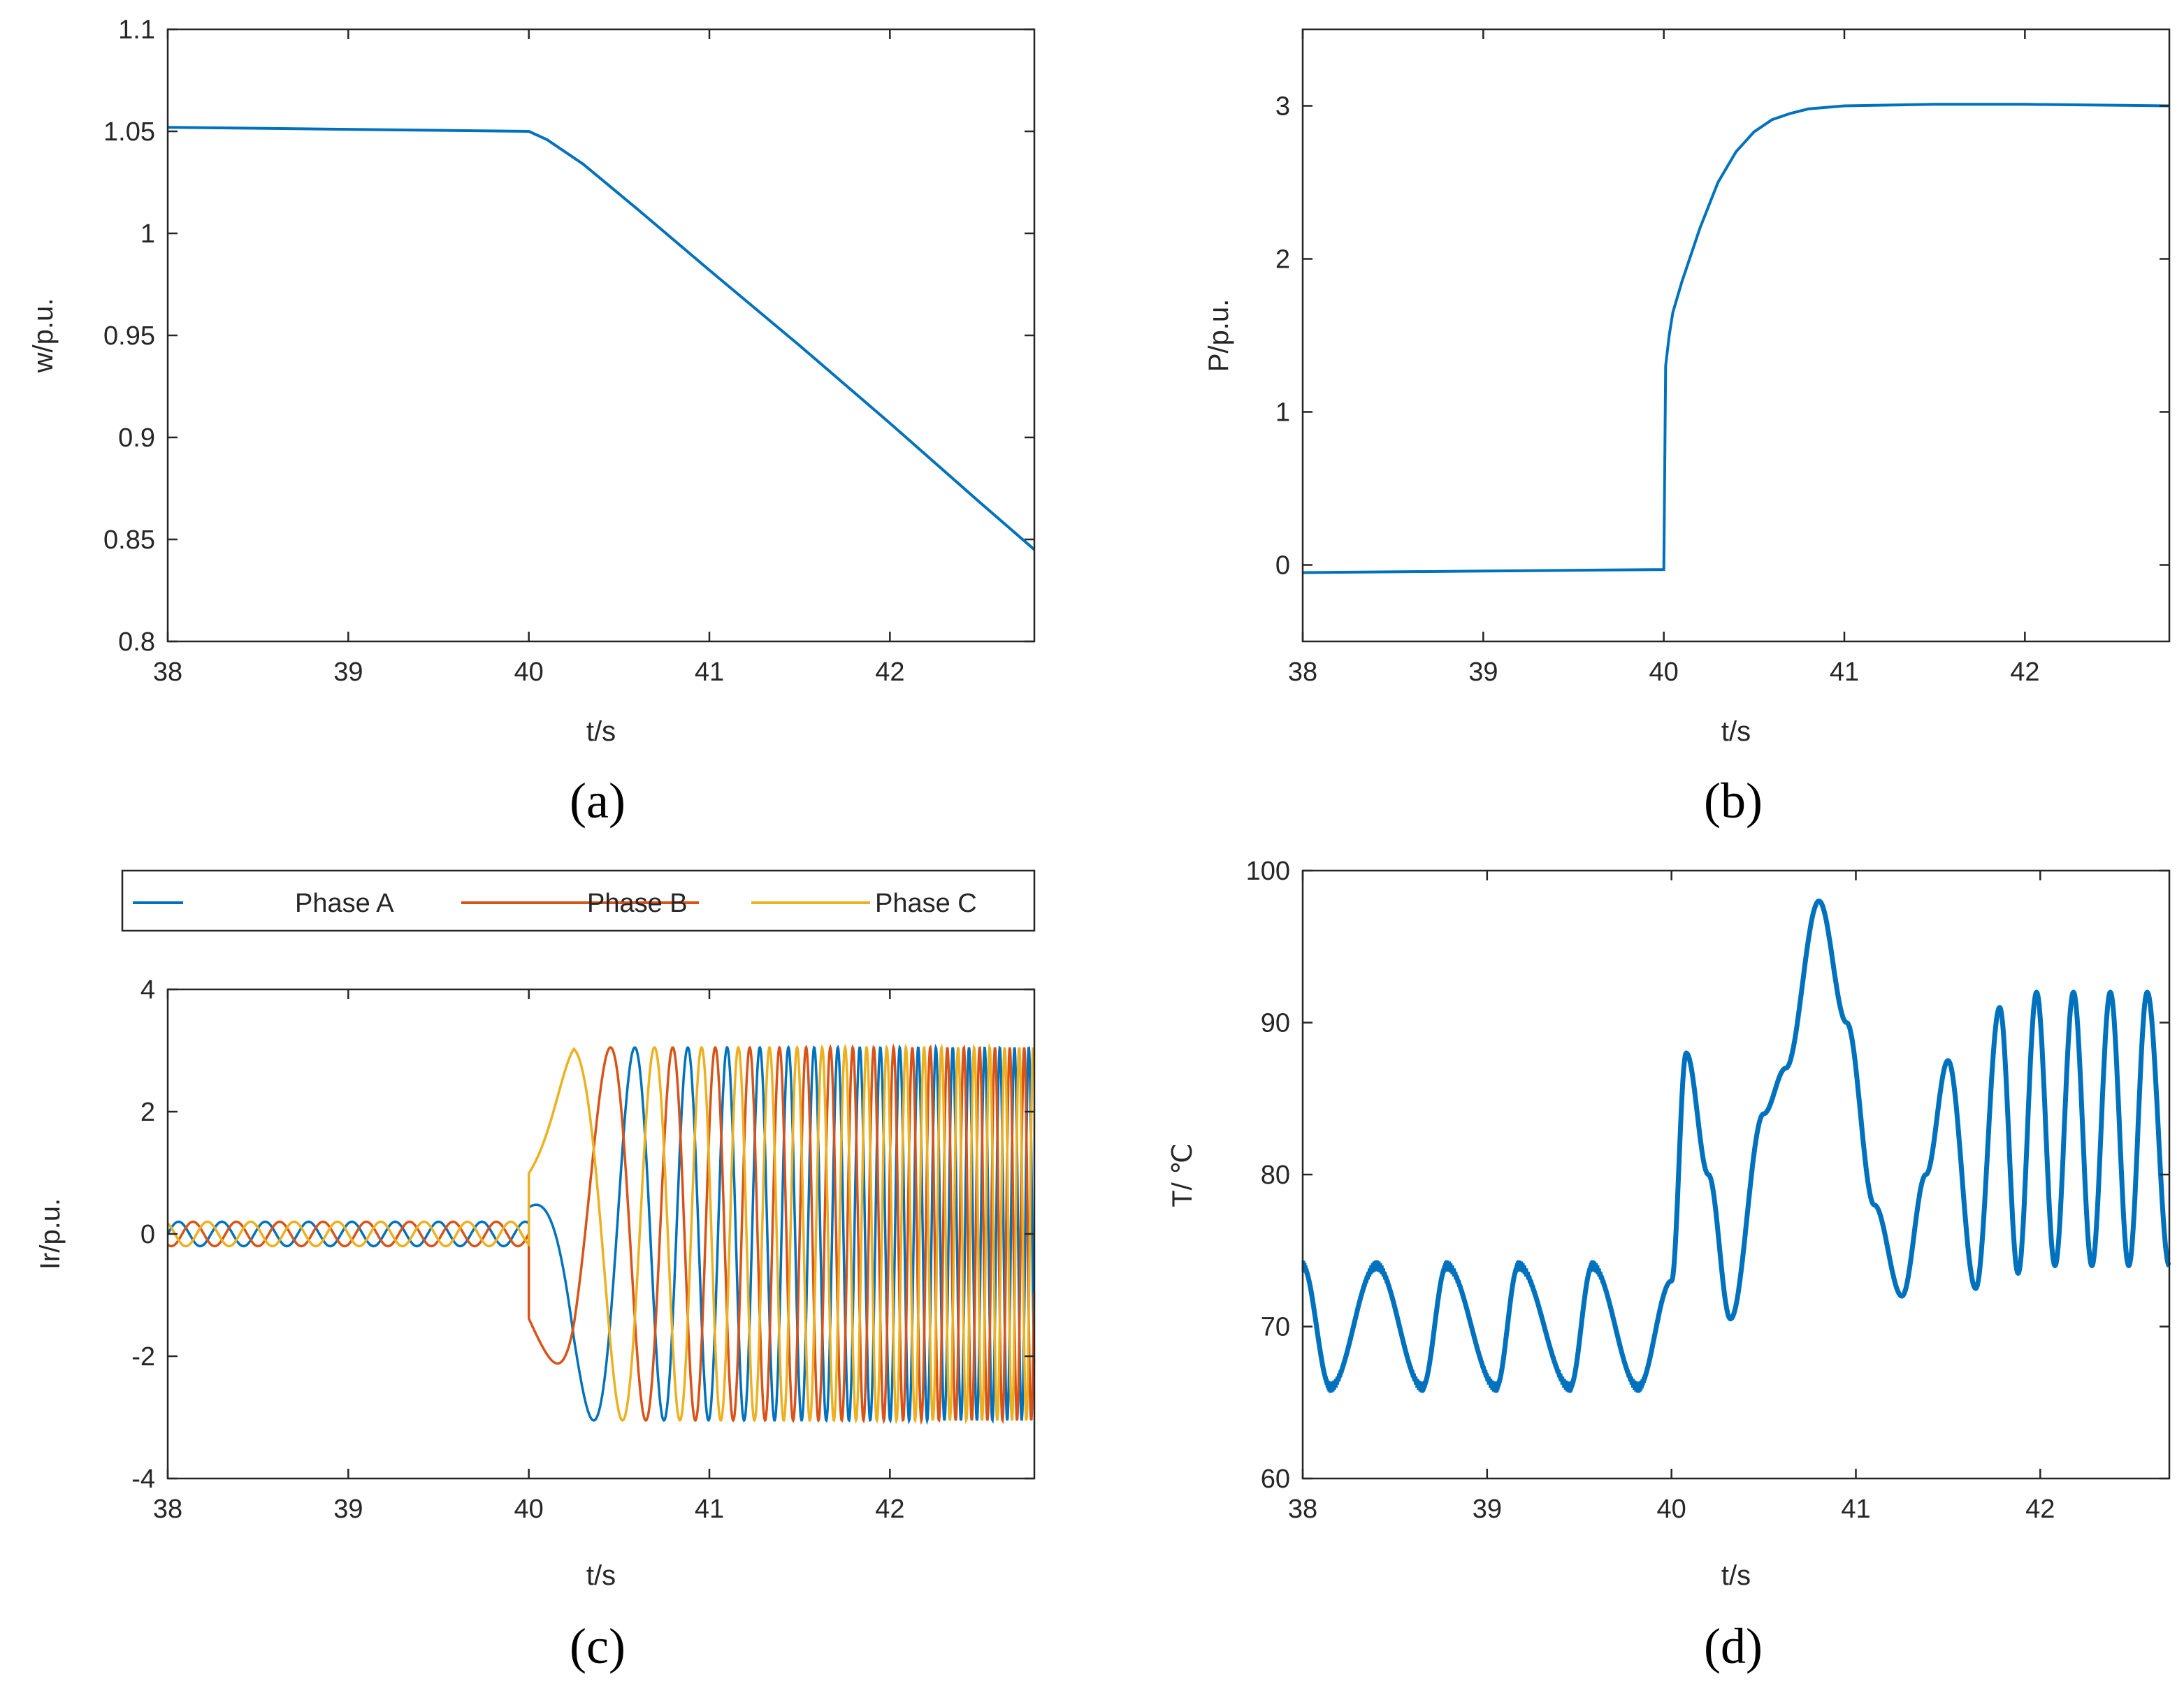 This screenshot has width=2184, height=1700. I want to click on panel-c-xlabel: t/s, so click(601, 1575).